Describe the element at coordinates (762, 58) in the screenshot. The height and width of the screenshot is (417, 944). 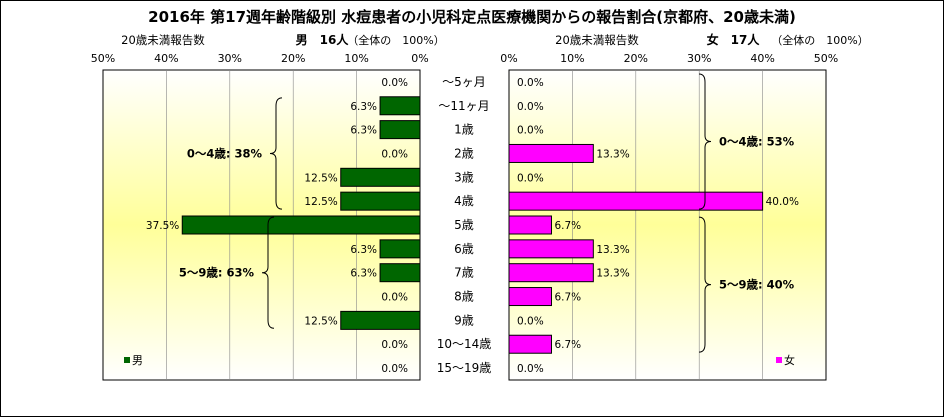
I see `tick-label-right: 40%` at that location.